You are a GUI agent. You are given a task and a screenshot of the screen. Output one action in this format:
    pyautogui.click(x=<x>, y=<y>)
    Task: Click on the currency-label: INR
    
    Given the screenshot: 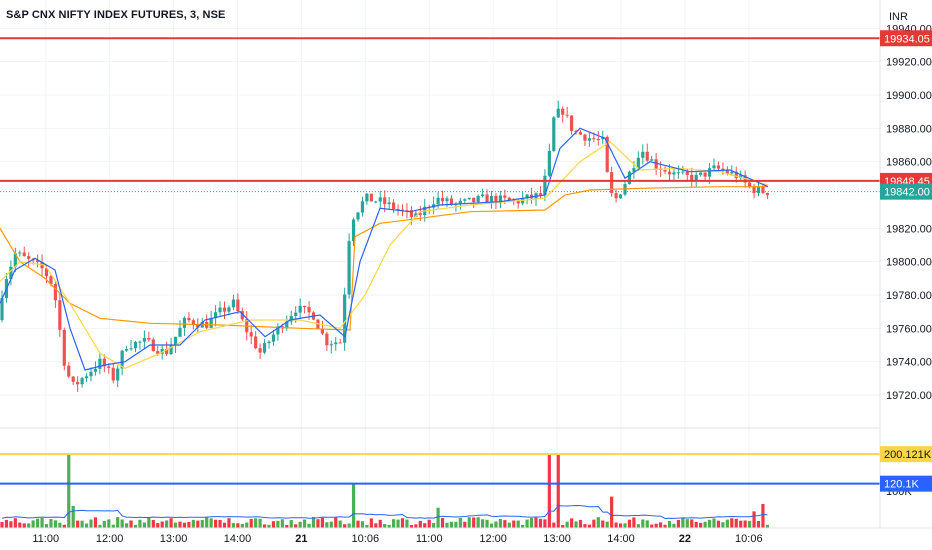 What is the action you would take?
    pyautogui.click(x=898, y=17)
    